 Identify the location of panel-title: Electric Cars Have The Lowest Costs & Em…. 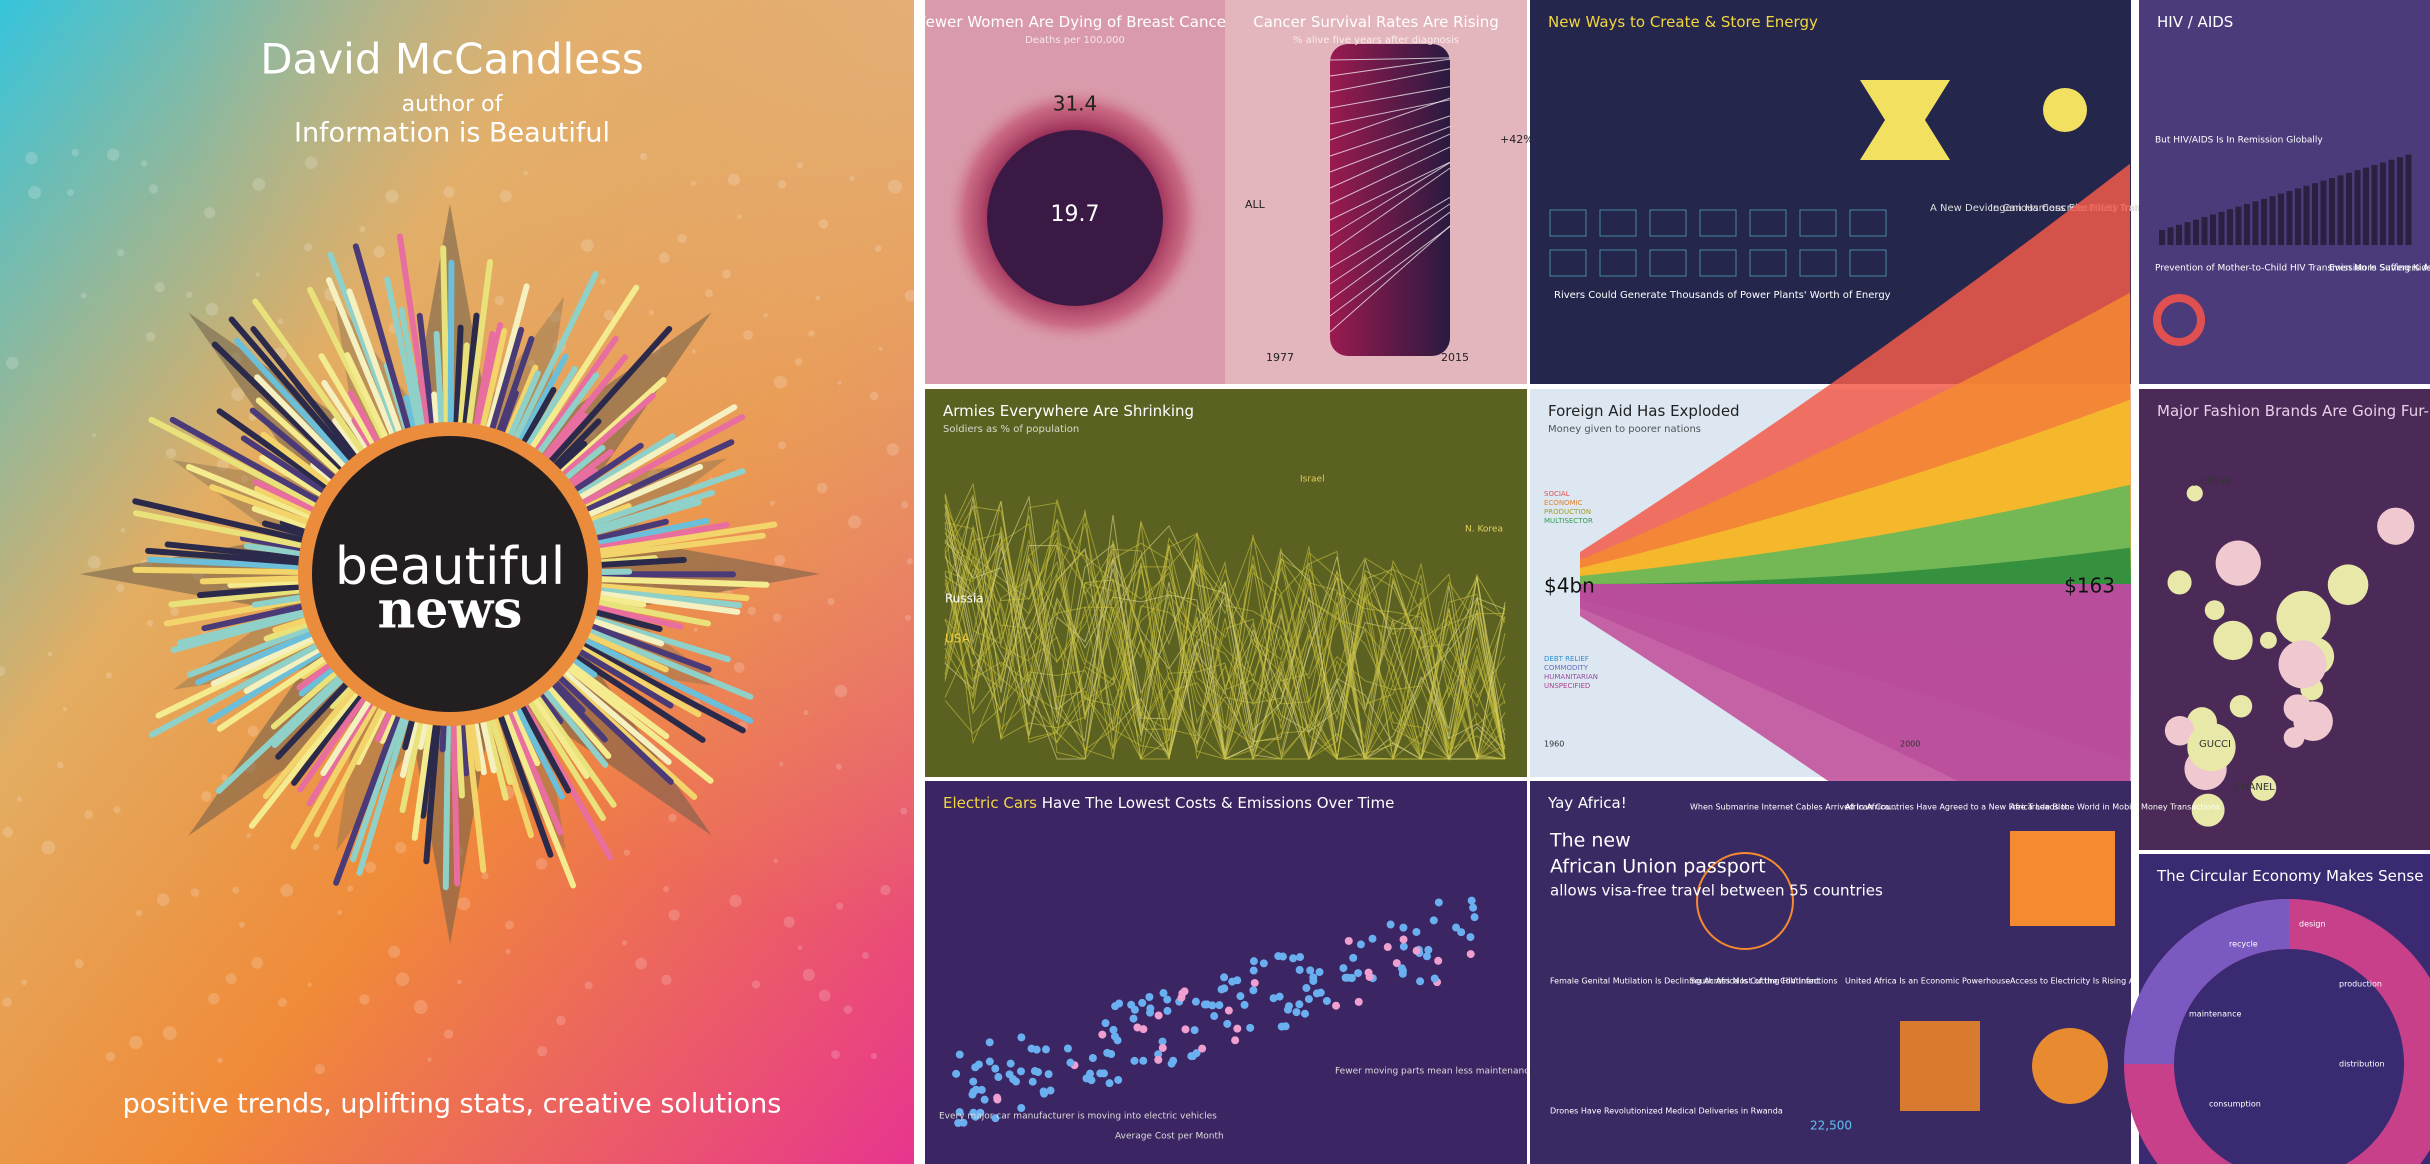
(1168, 803).